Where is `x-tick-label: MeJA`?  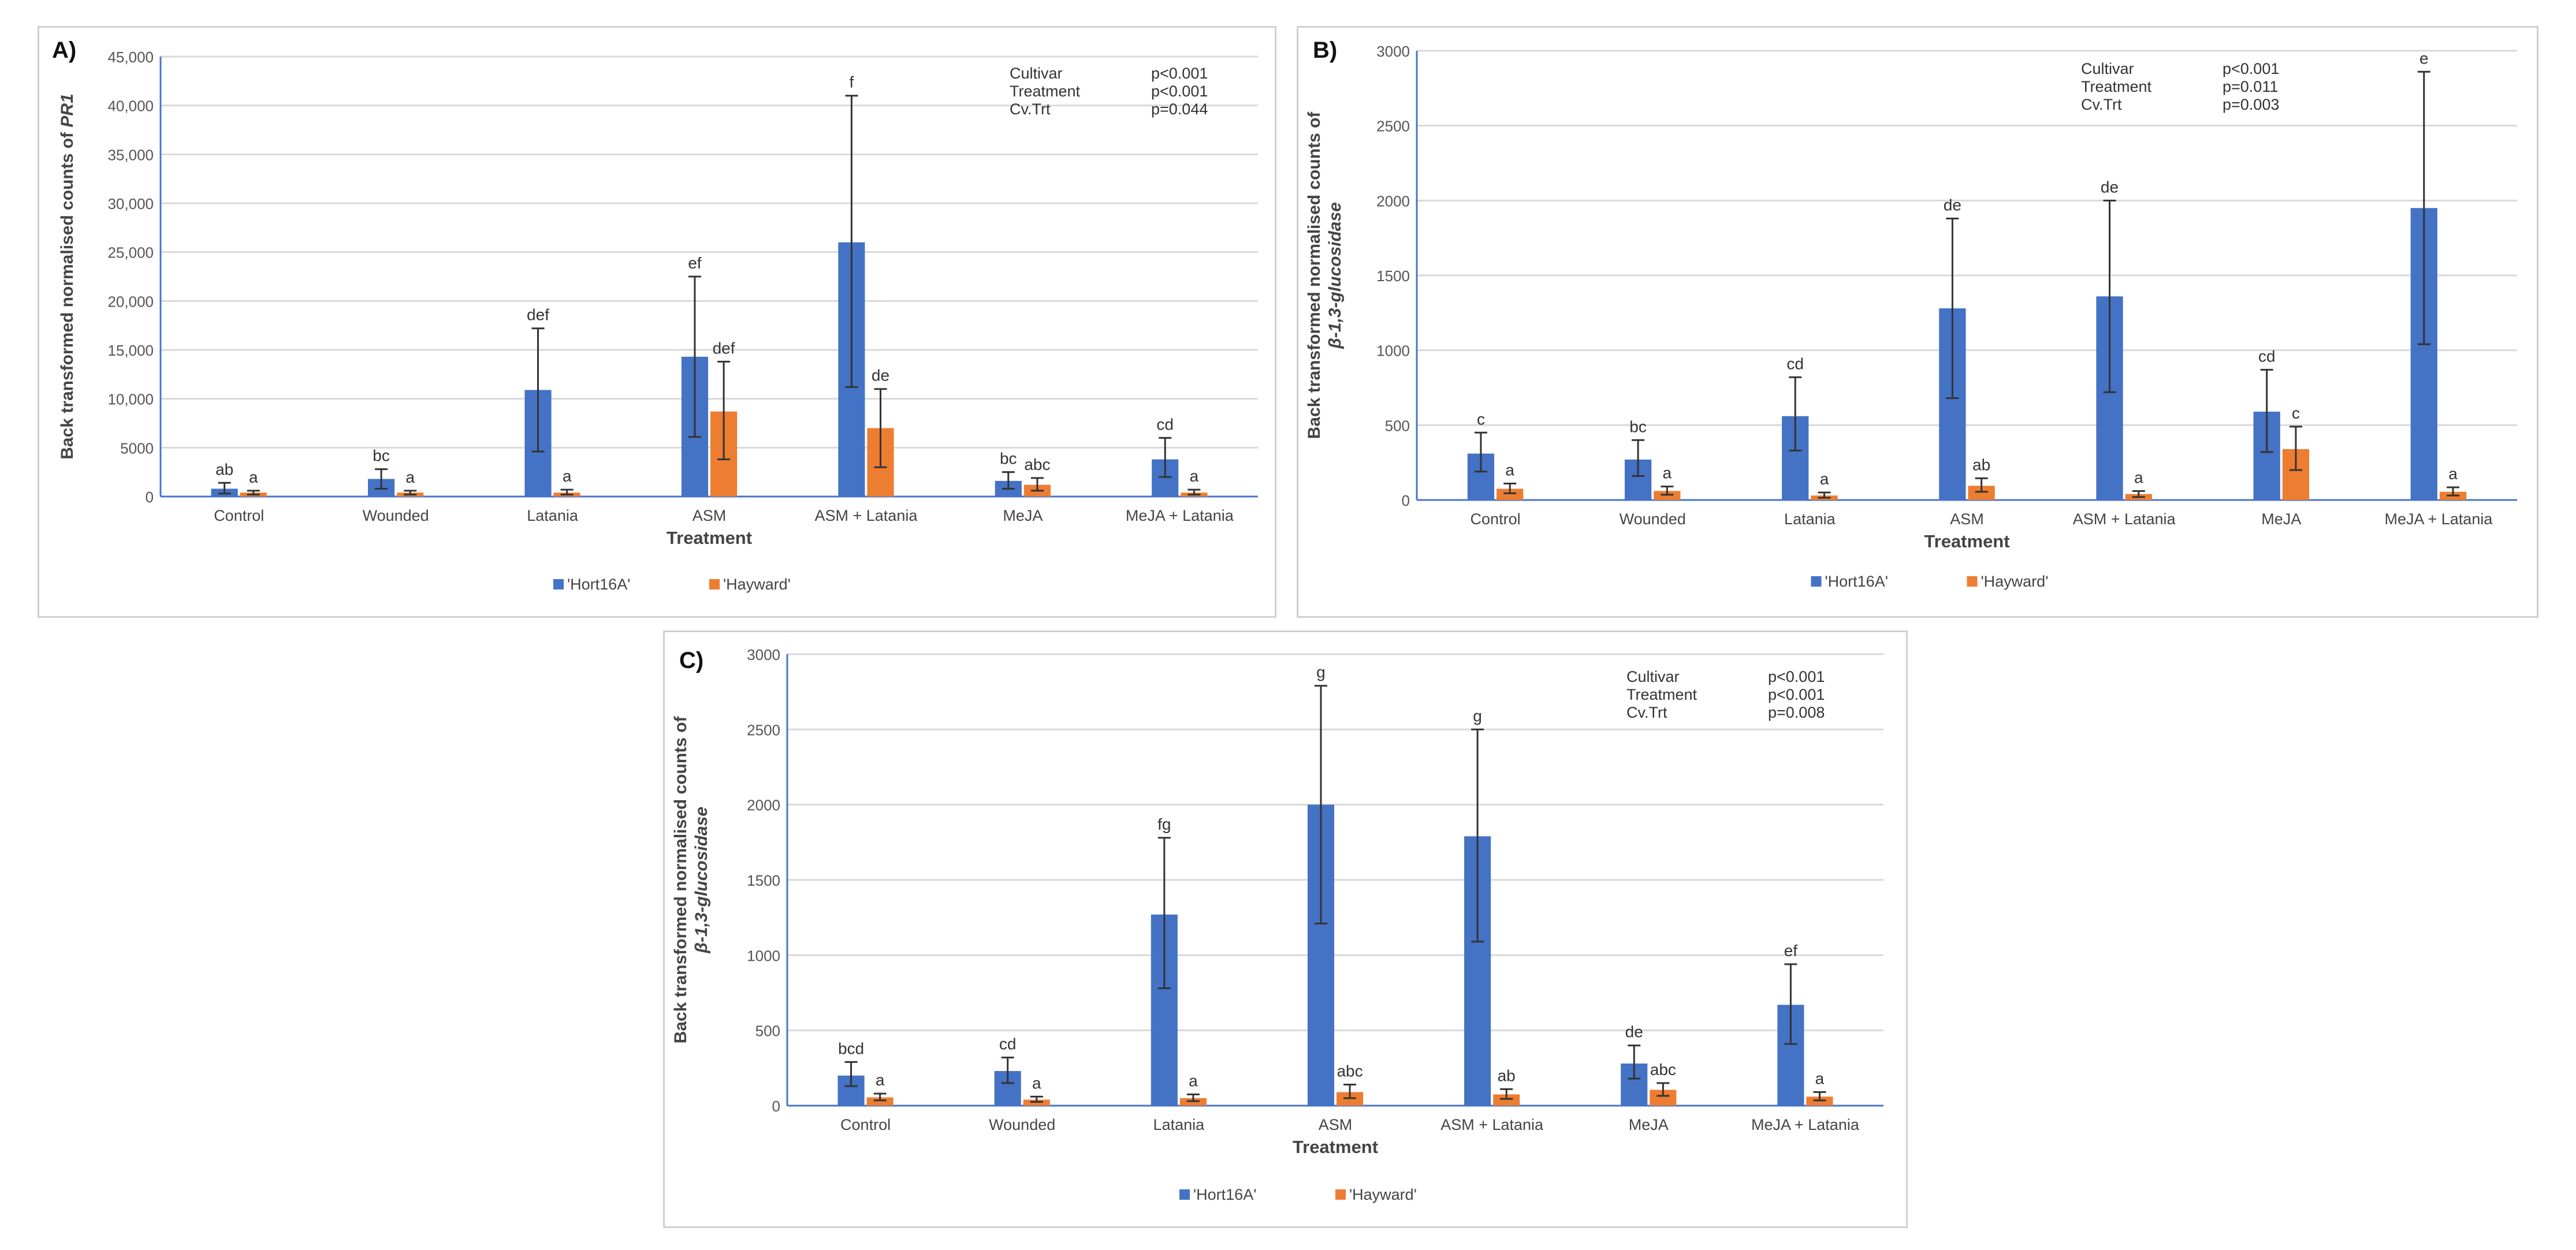
x-tick-label: MeJA is located at coordinates (2281, 519).